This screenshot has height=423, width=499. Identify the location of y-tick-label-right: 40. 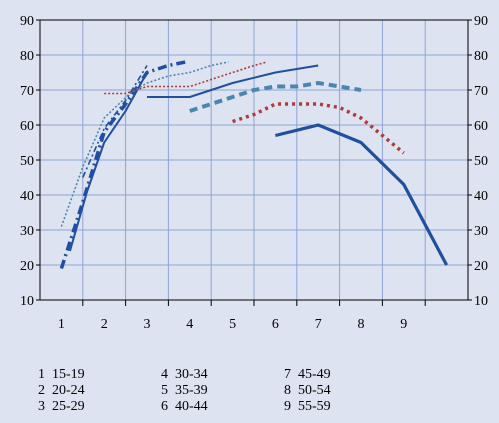
(481, 196).